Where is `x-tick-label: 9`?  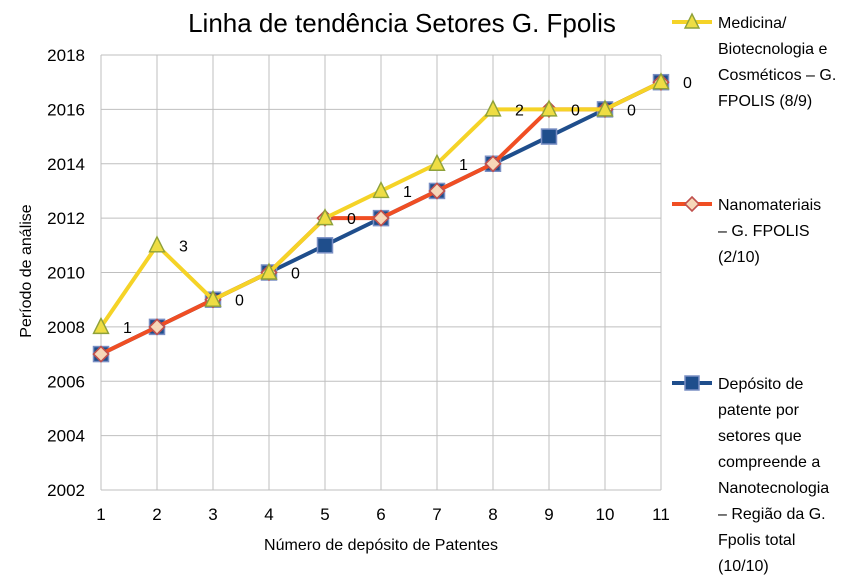 x-tick-label: 9 is located at coordinates (548, 514).